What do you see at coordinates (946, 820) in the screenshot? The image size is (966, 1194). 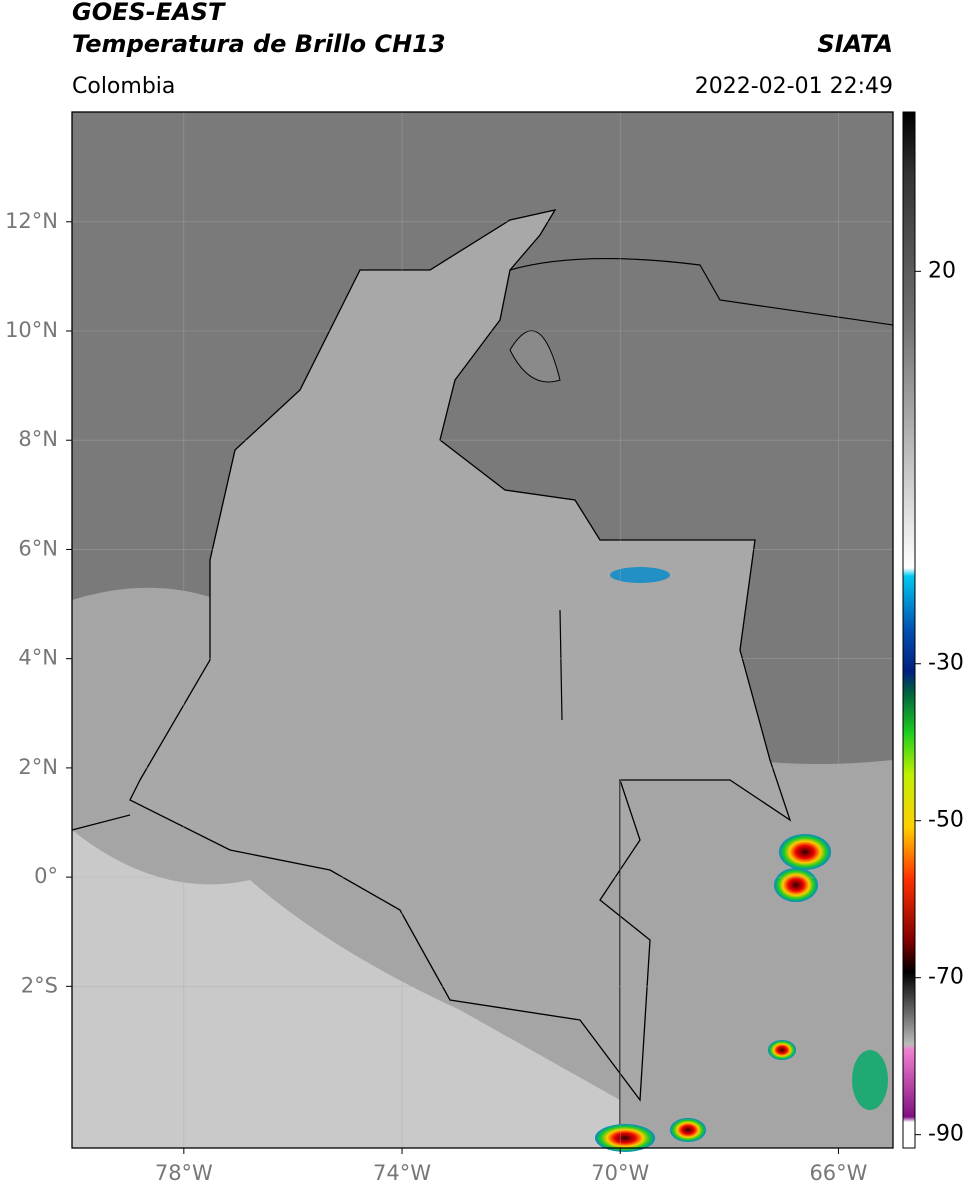 I see `colorbar-tick-label: -50` at bounding box center [946, 820].